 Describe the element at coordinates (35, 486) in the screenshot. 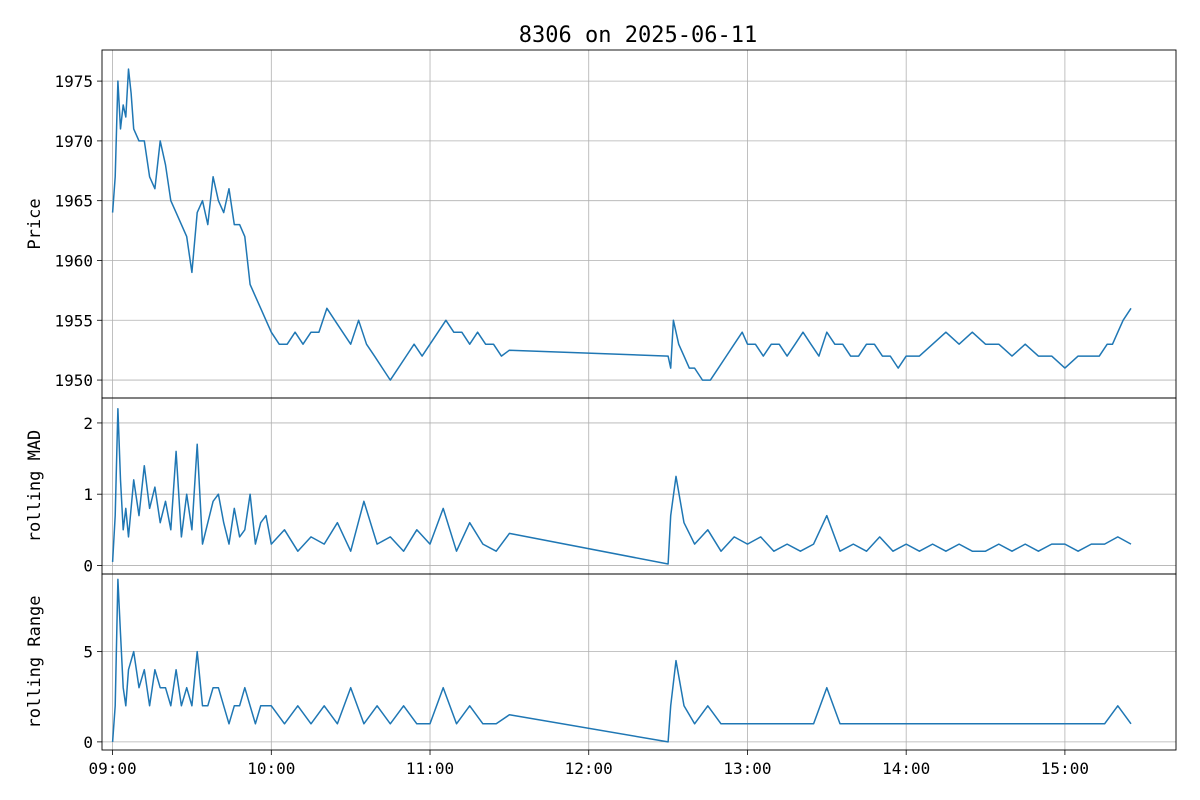

I see `y-axis-label: rolling MAD` at that location.